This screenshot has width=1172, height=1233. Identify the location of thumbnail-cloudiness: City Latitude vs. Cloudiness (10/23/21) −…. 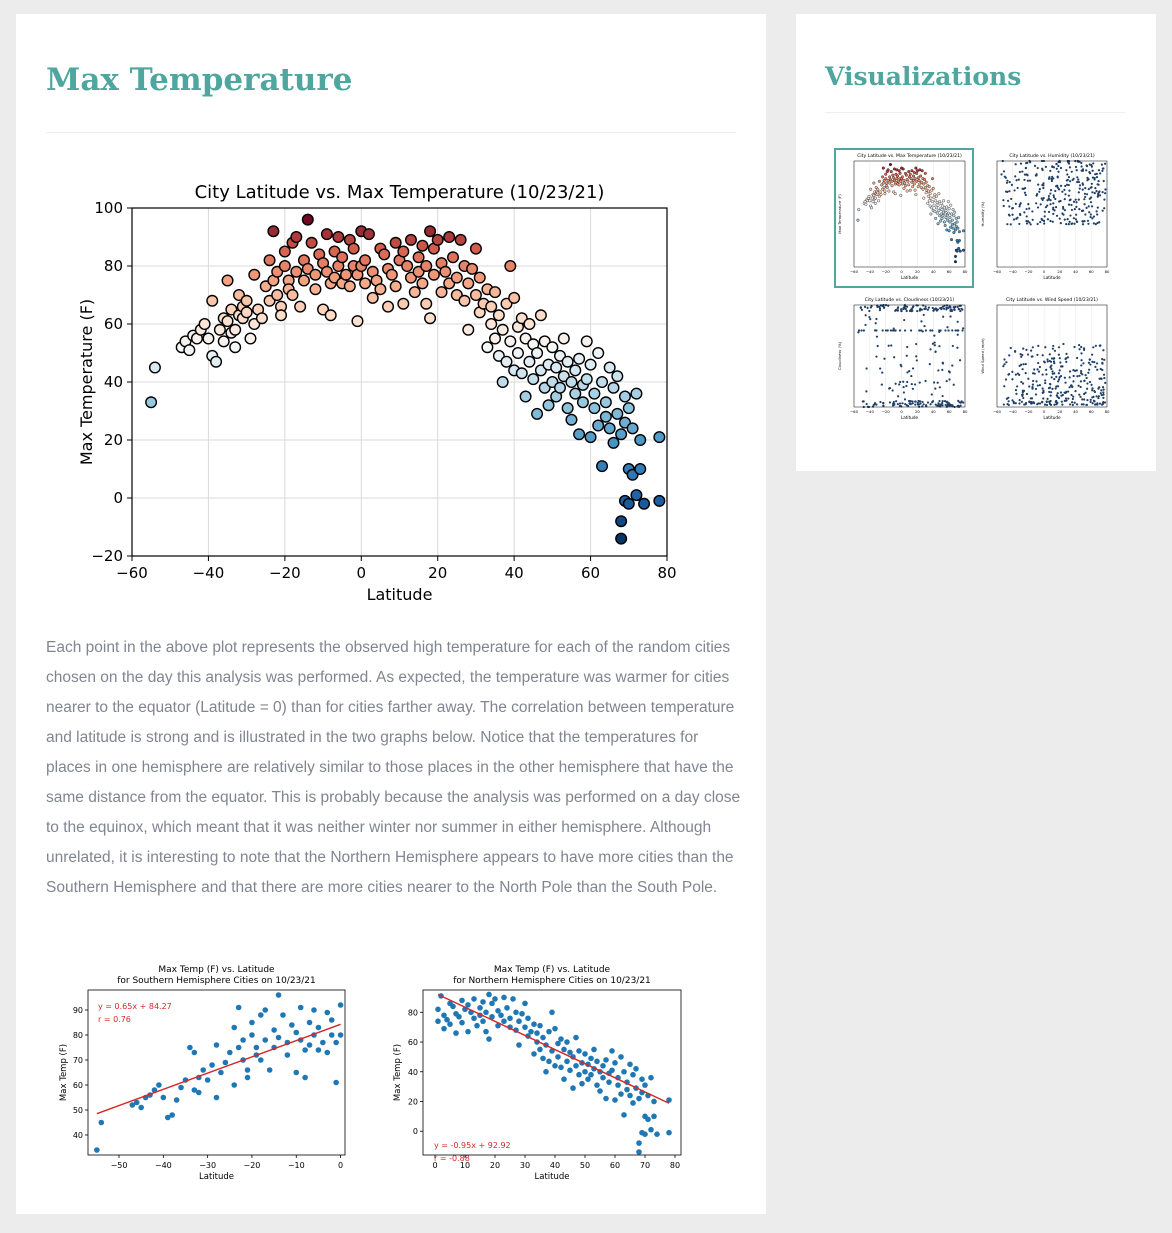
(904, 360).